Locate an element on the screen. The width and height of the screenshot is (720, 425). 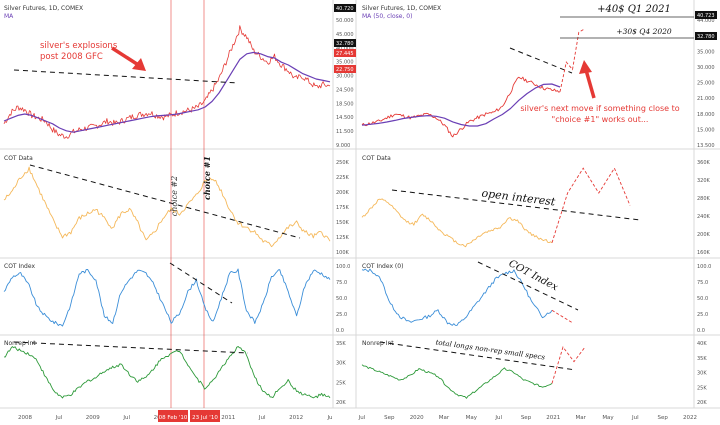
right-cot-header: COT Data is located at coordinates (376, 158).